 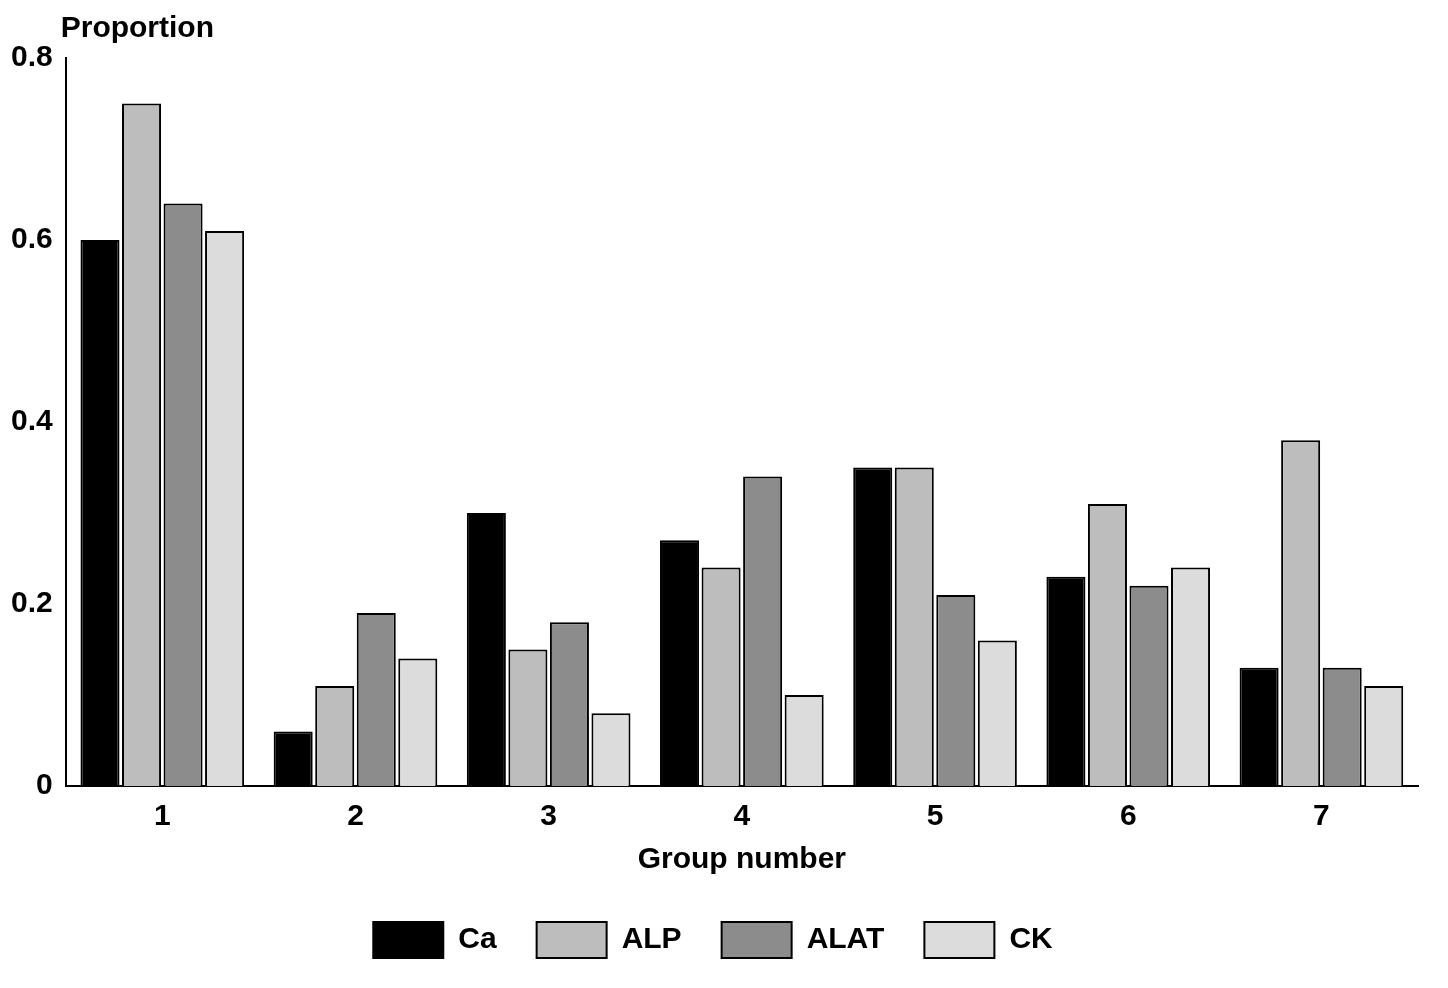 What do you see at coordinates (31, 602) in the screenshot?
I see `y-tick-label: 0.2` at bounding box center [31, 602].